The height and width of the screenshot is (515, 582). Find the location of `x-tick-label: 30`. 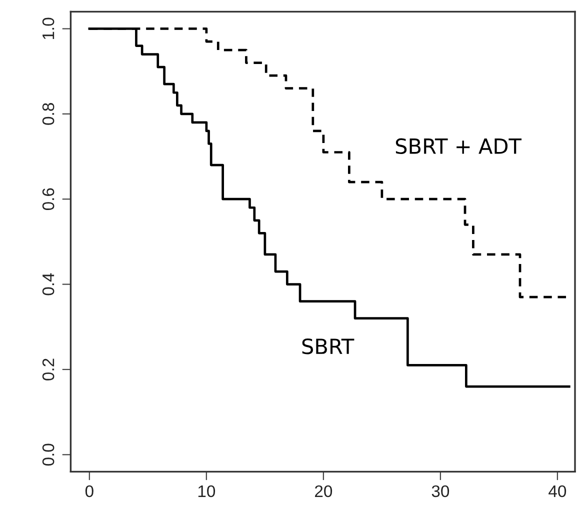

x-tick-label: 30 is located at coordinates (441, 491).